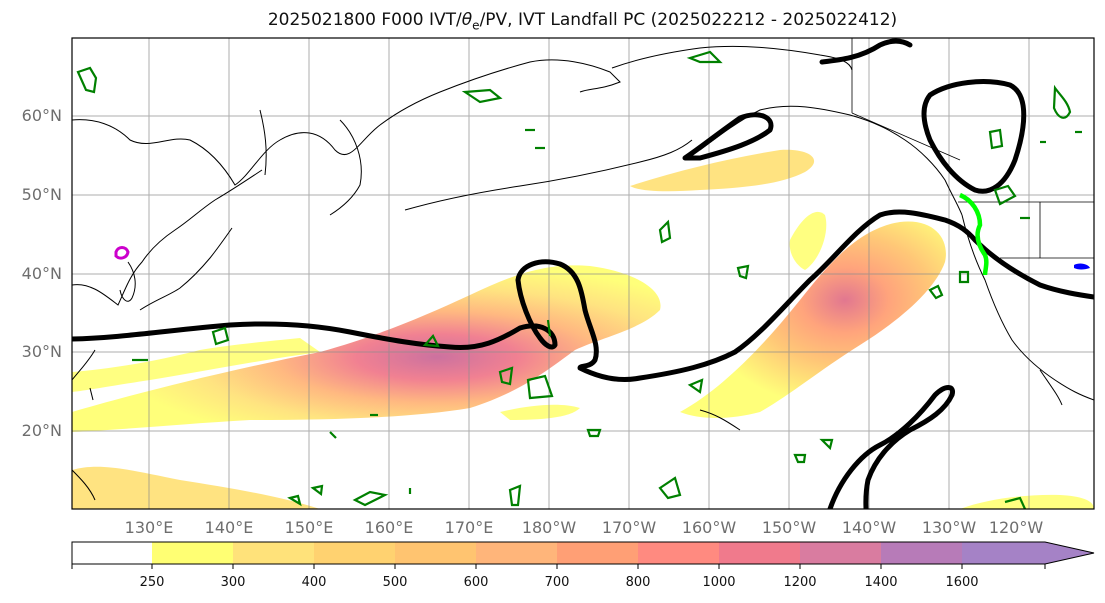  I want to click on lon-label-140e: 140°E, so click(229, 527).